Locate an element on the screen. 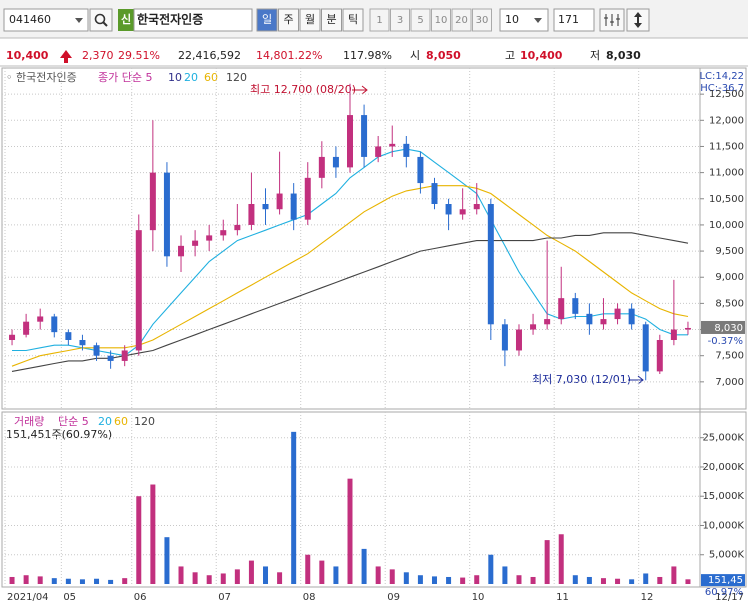 Image resolution: width=748 pixels, height=607 pixels. stock-name: 한국전자인증 is located at coordinates (170, 19).